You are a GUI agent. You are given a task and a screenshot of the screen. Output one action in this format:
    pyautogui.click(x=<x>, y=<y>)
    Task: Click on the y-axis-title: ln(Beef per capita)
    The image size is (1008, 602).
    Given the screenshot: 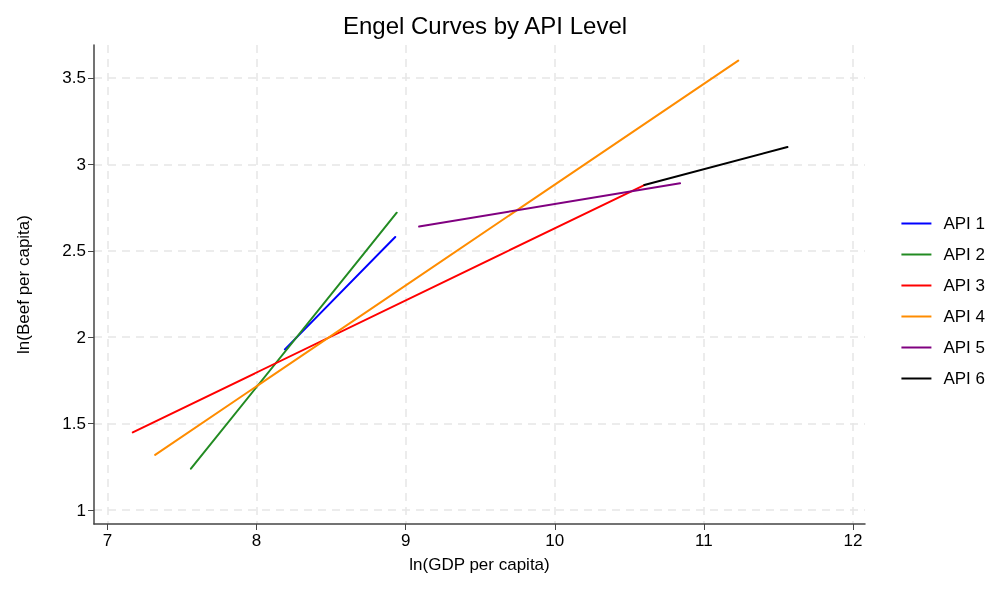 What is the action you would take?
    pyautogui.click(x=23, y=284)
    